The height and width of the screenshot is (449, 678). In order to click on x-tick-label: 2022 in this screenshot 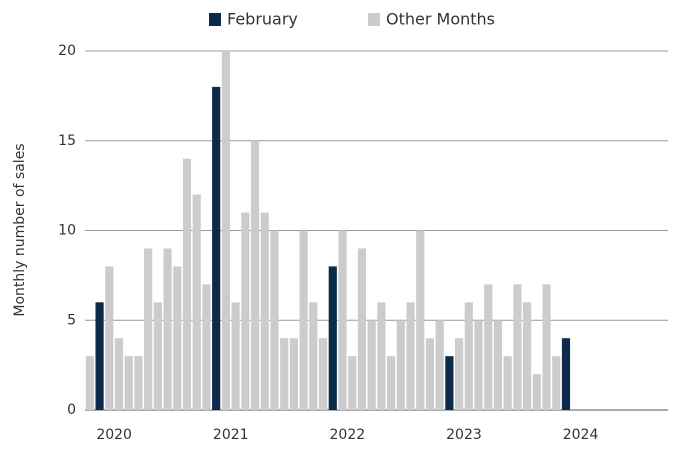, I will do `click(348, 435)`.